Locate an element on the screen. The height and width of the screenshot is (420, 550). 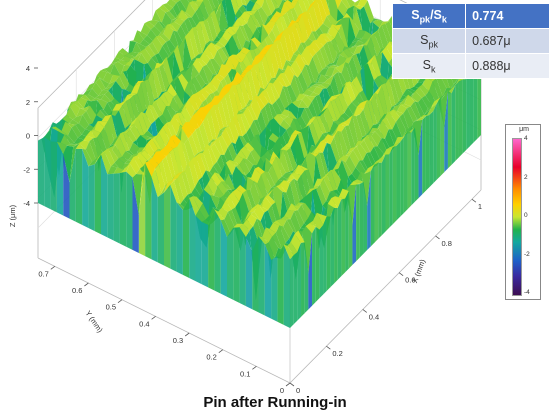
legend-tick: 0 is located at coordinates (526, 215).